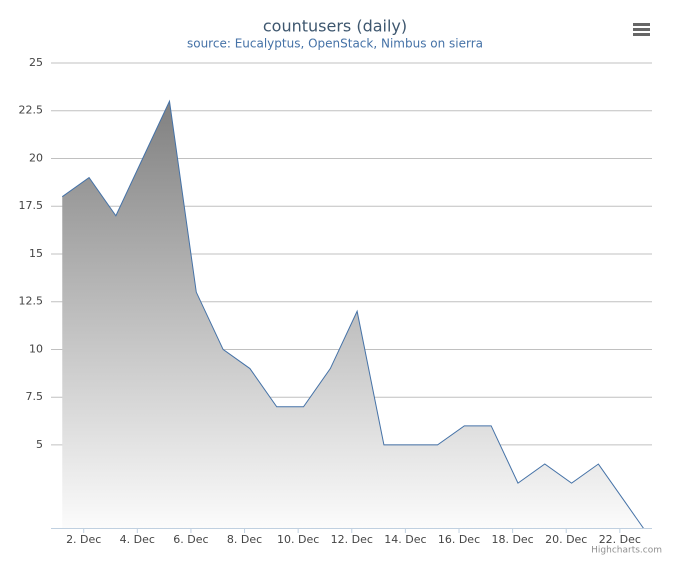  Describe the element at coordinates (352, 539) in the screenshot. I see `x-tick-label: 12. Dec` at that location.